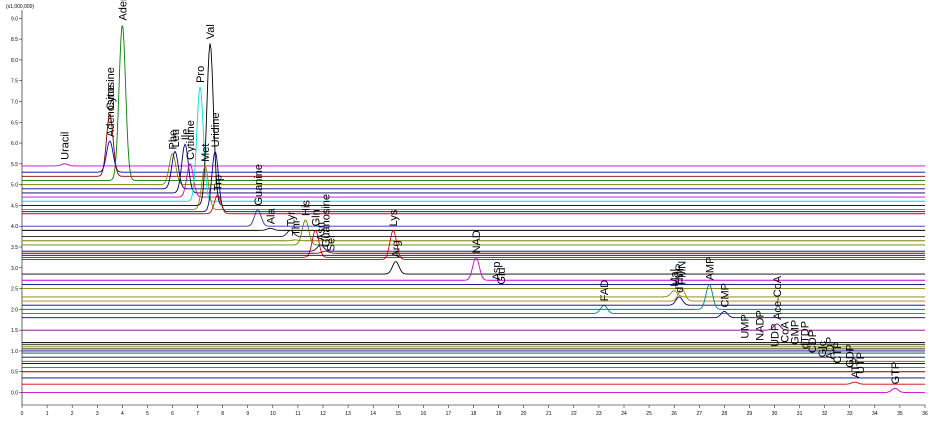 The width and height of the screenshot is (928, 421). What do you see at coordinates (675, 278) in the screenshot?
I see `peak-label: Mal` at bounding box center [675, 278].